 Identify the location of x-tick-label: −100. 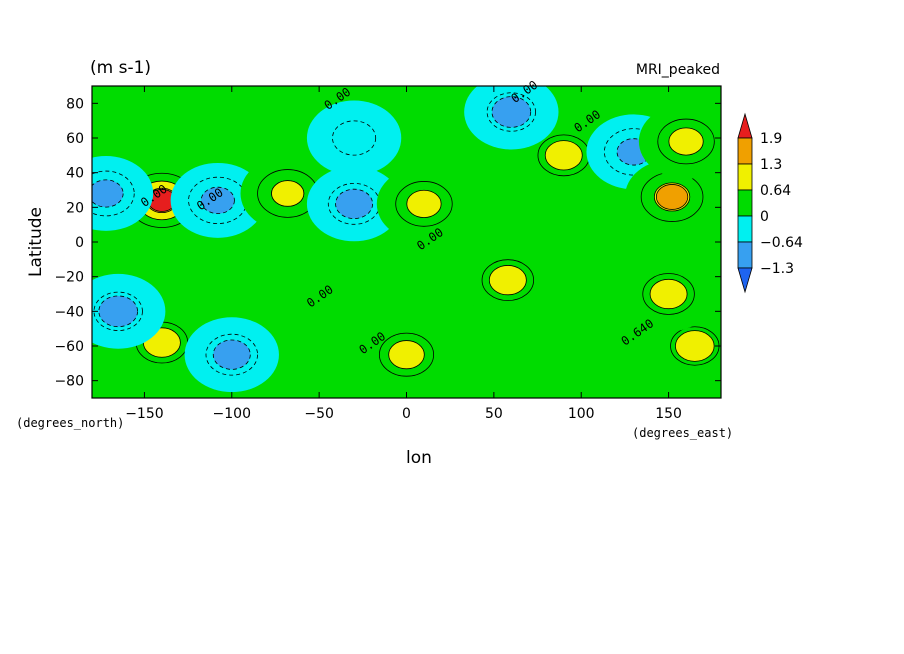
(232, 414).